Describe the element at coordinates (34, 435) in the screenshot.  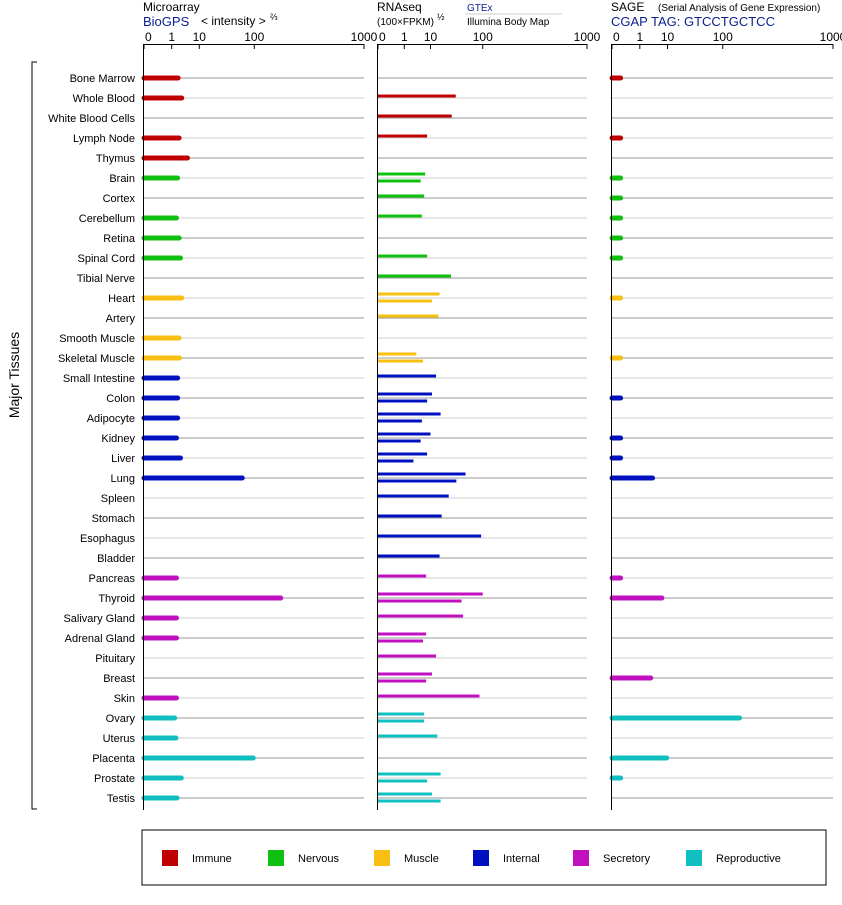
I see `y-axis-bracket` at that location.